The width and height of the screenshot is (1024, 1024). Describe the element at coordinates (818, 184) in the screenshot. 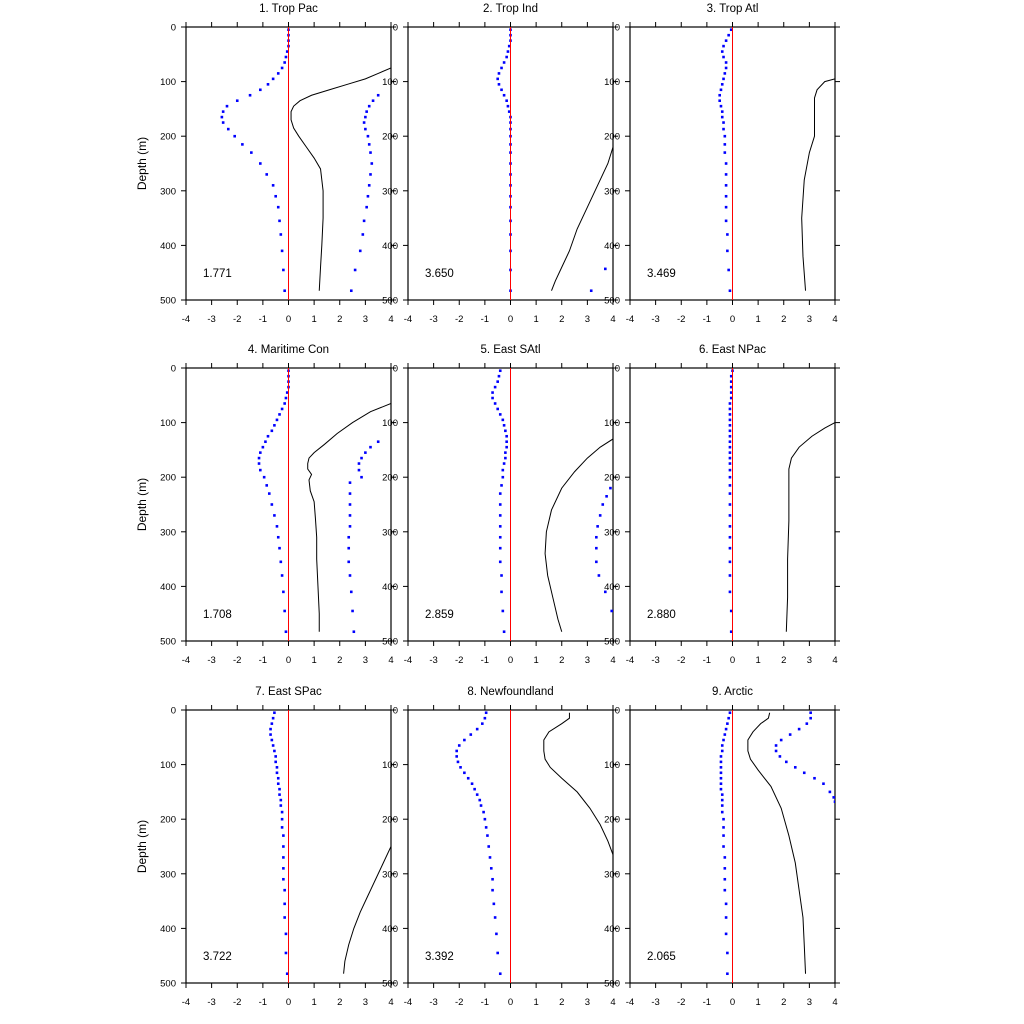

I see `solid-series-line` at that location.